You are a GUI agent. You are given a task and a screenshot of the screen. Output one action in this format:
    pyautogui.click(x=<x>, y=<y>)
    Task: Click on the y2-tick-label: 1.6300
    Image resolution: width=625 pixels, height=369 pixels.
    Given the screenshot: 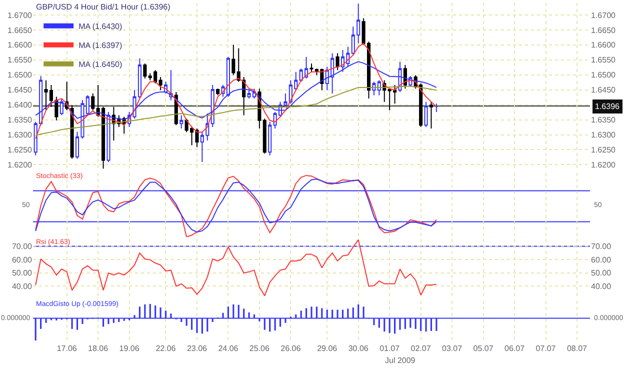 What is the action you would take?
    pyautogui.click(x=603, y=135)
    